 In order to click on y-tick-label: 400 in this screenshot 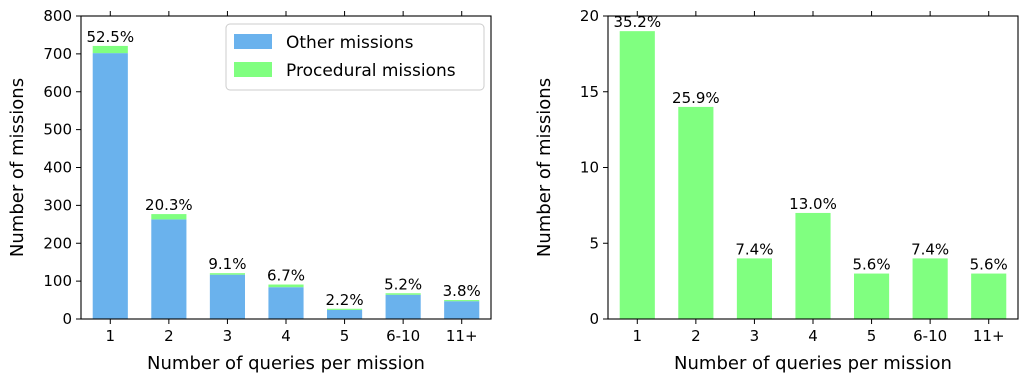, I will do `click(57, 168)`.